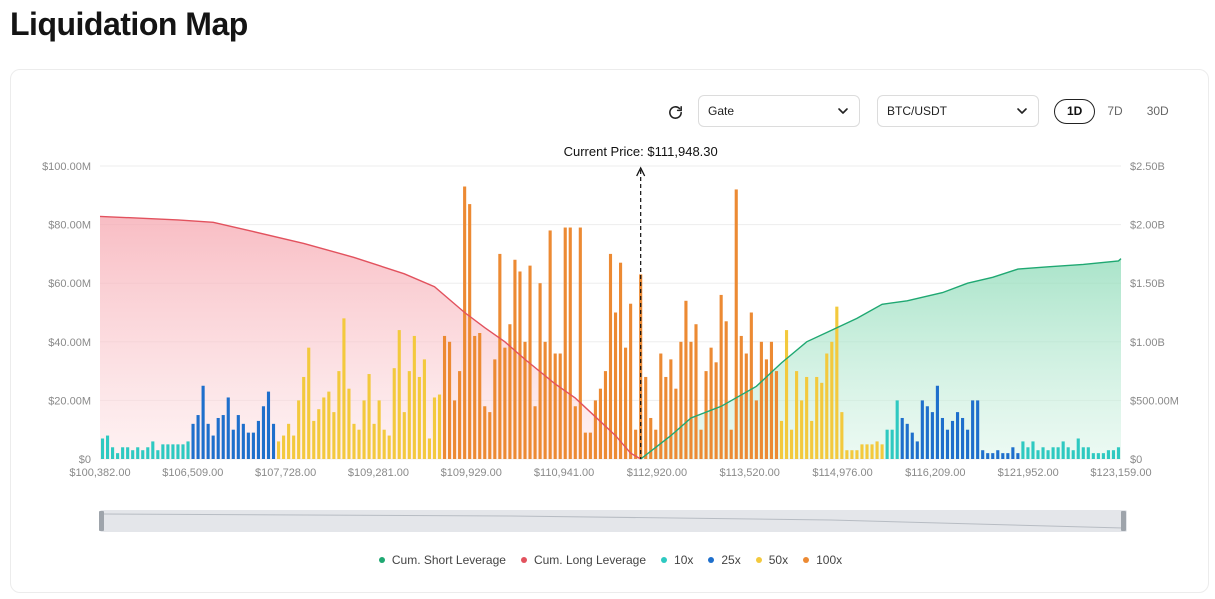 The height and width of the screenshot is (599, 1215). What do you see at coordinates (958, 111) in the screenshot?
I see `pair-select: BTC/USDT` at bounding box center [958, 111].